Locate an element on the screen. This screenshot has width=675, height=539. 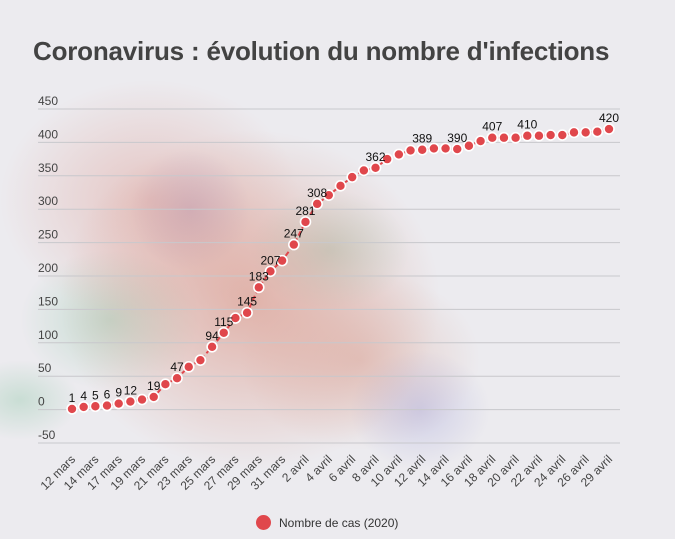
legend-label: Nombre de cas (2020) is located at coordinates (339, 522).